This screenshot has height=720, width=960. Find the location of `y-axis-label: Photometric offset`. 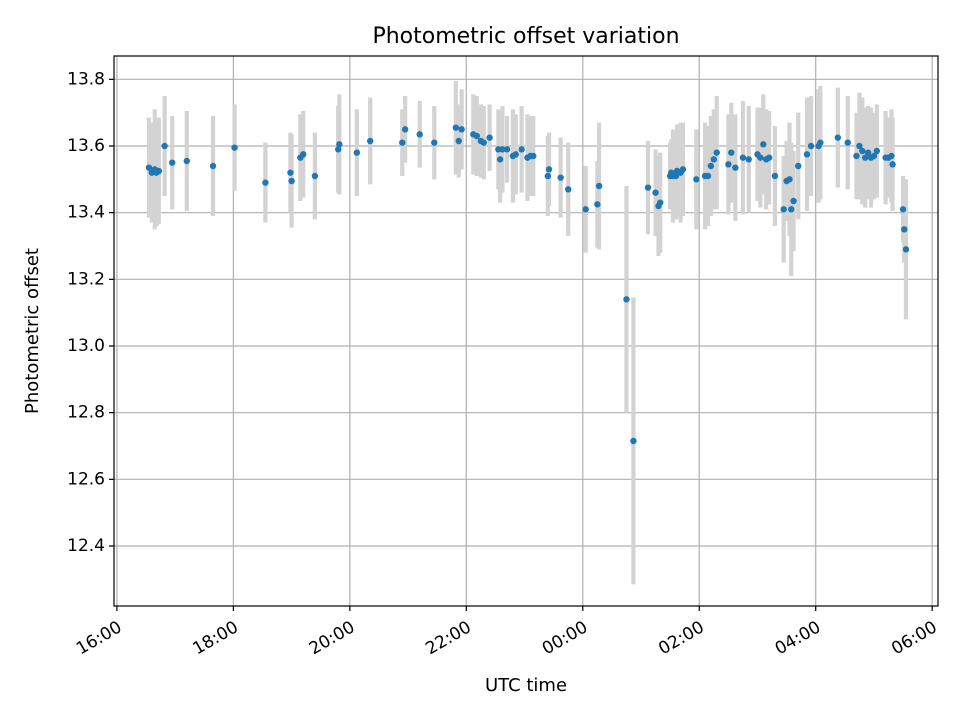

y-axis-label: Photometric offset is located at coordinates (32, 331).